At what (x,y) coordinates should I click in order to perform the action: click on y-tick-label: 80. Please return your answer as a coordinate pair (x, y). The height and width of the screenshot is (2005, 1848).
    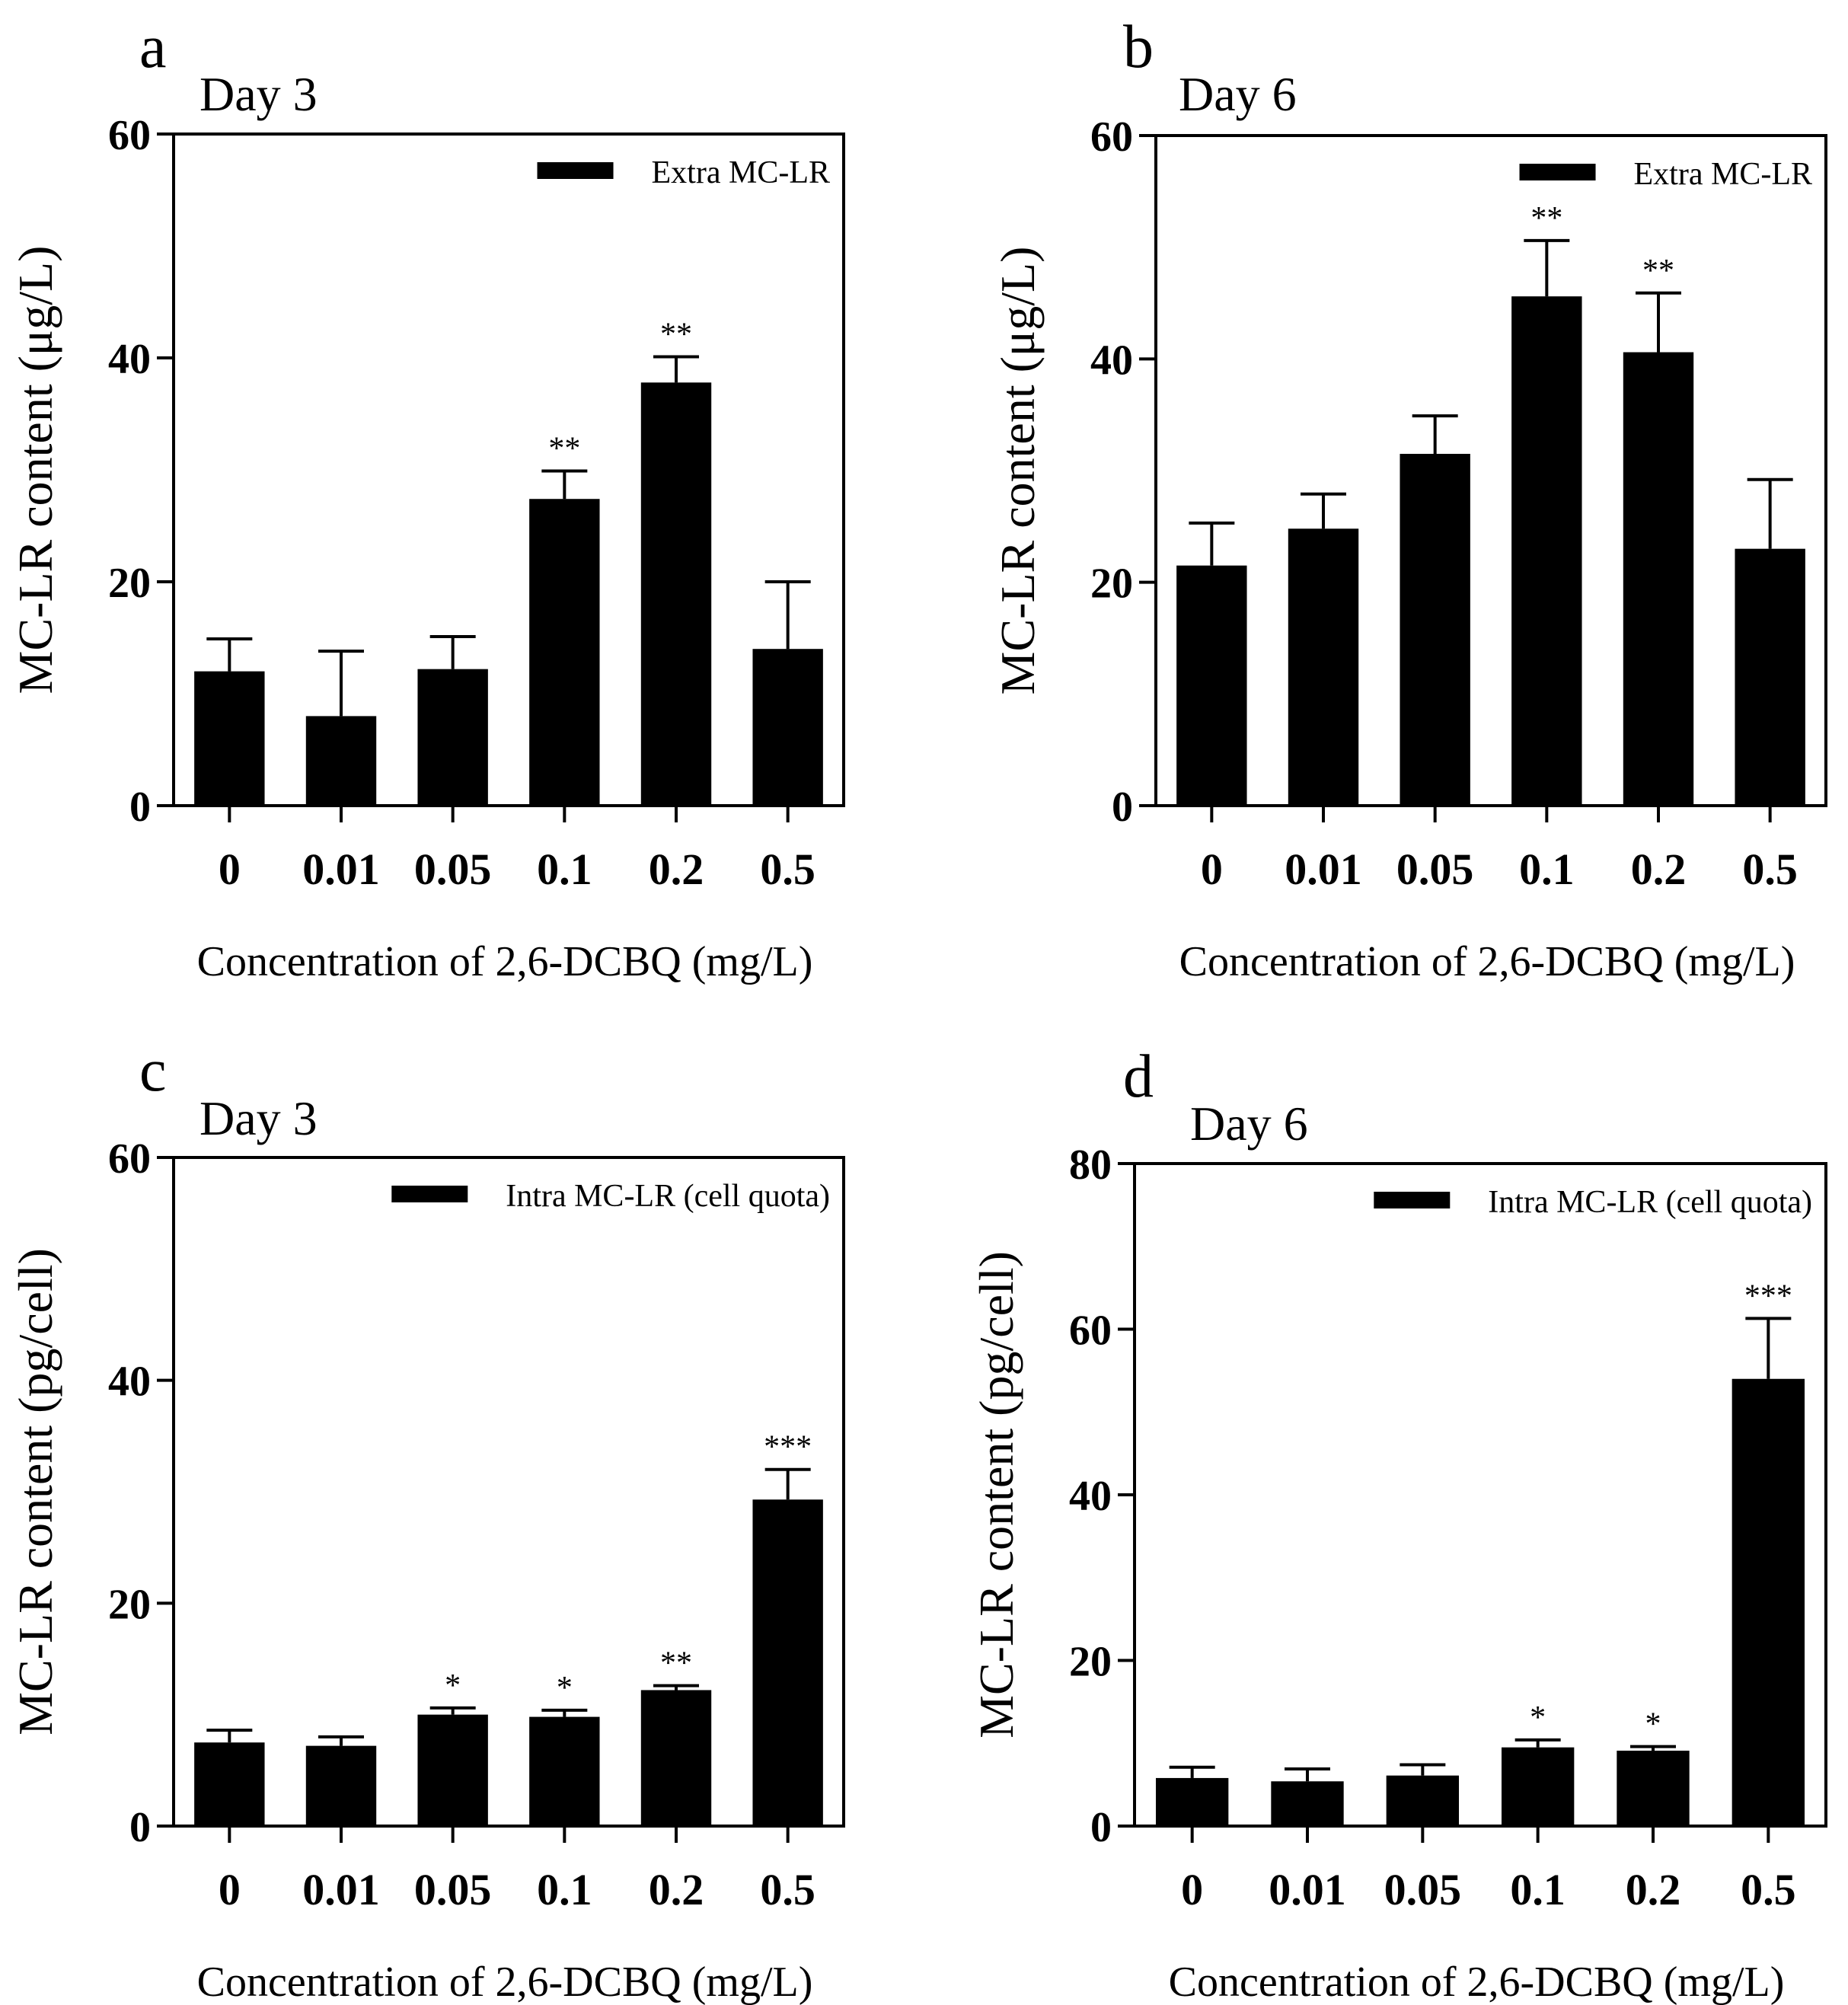
    Looking at the image, I should click on (1090, 1165).